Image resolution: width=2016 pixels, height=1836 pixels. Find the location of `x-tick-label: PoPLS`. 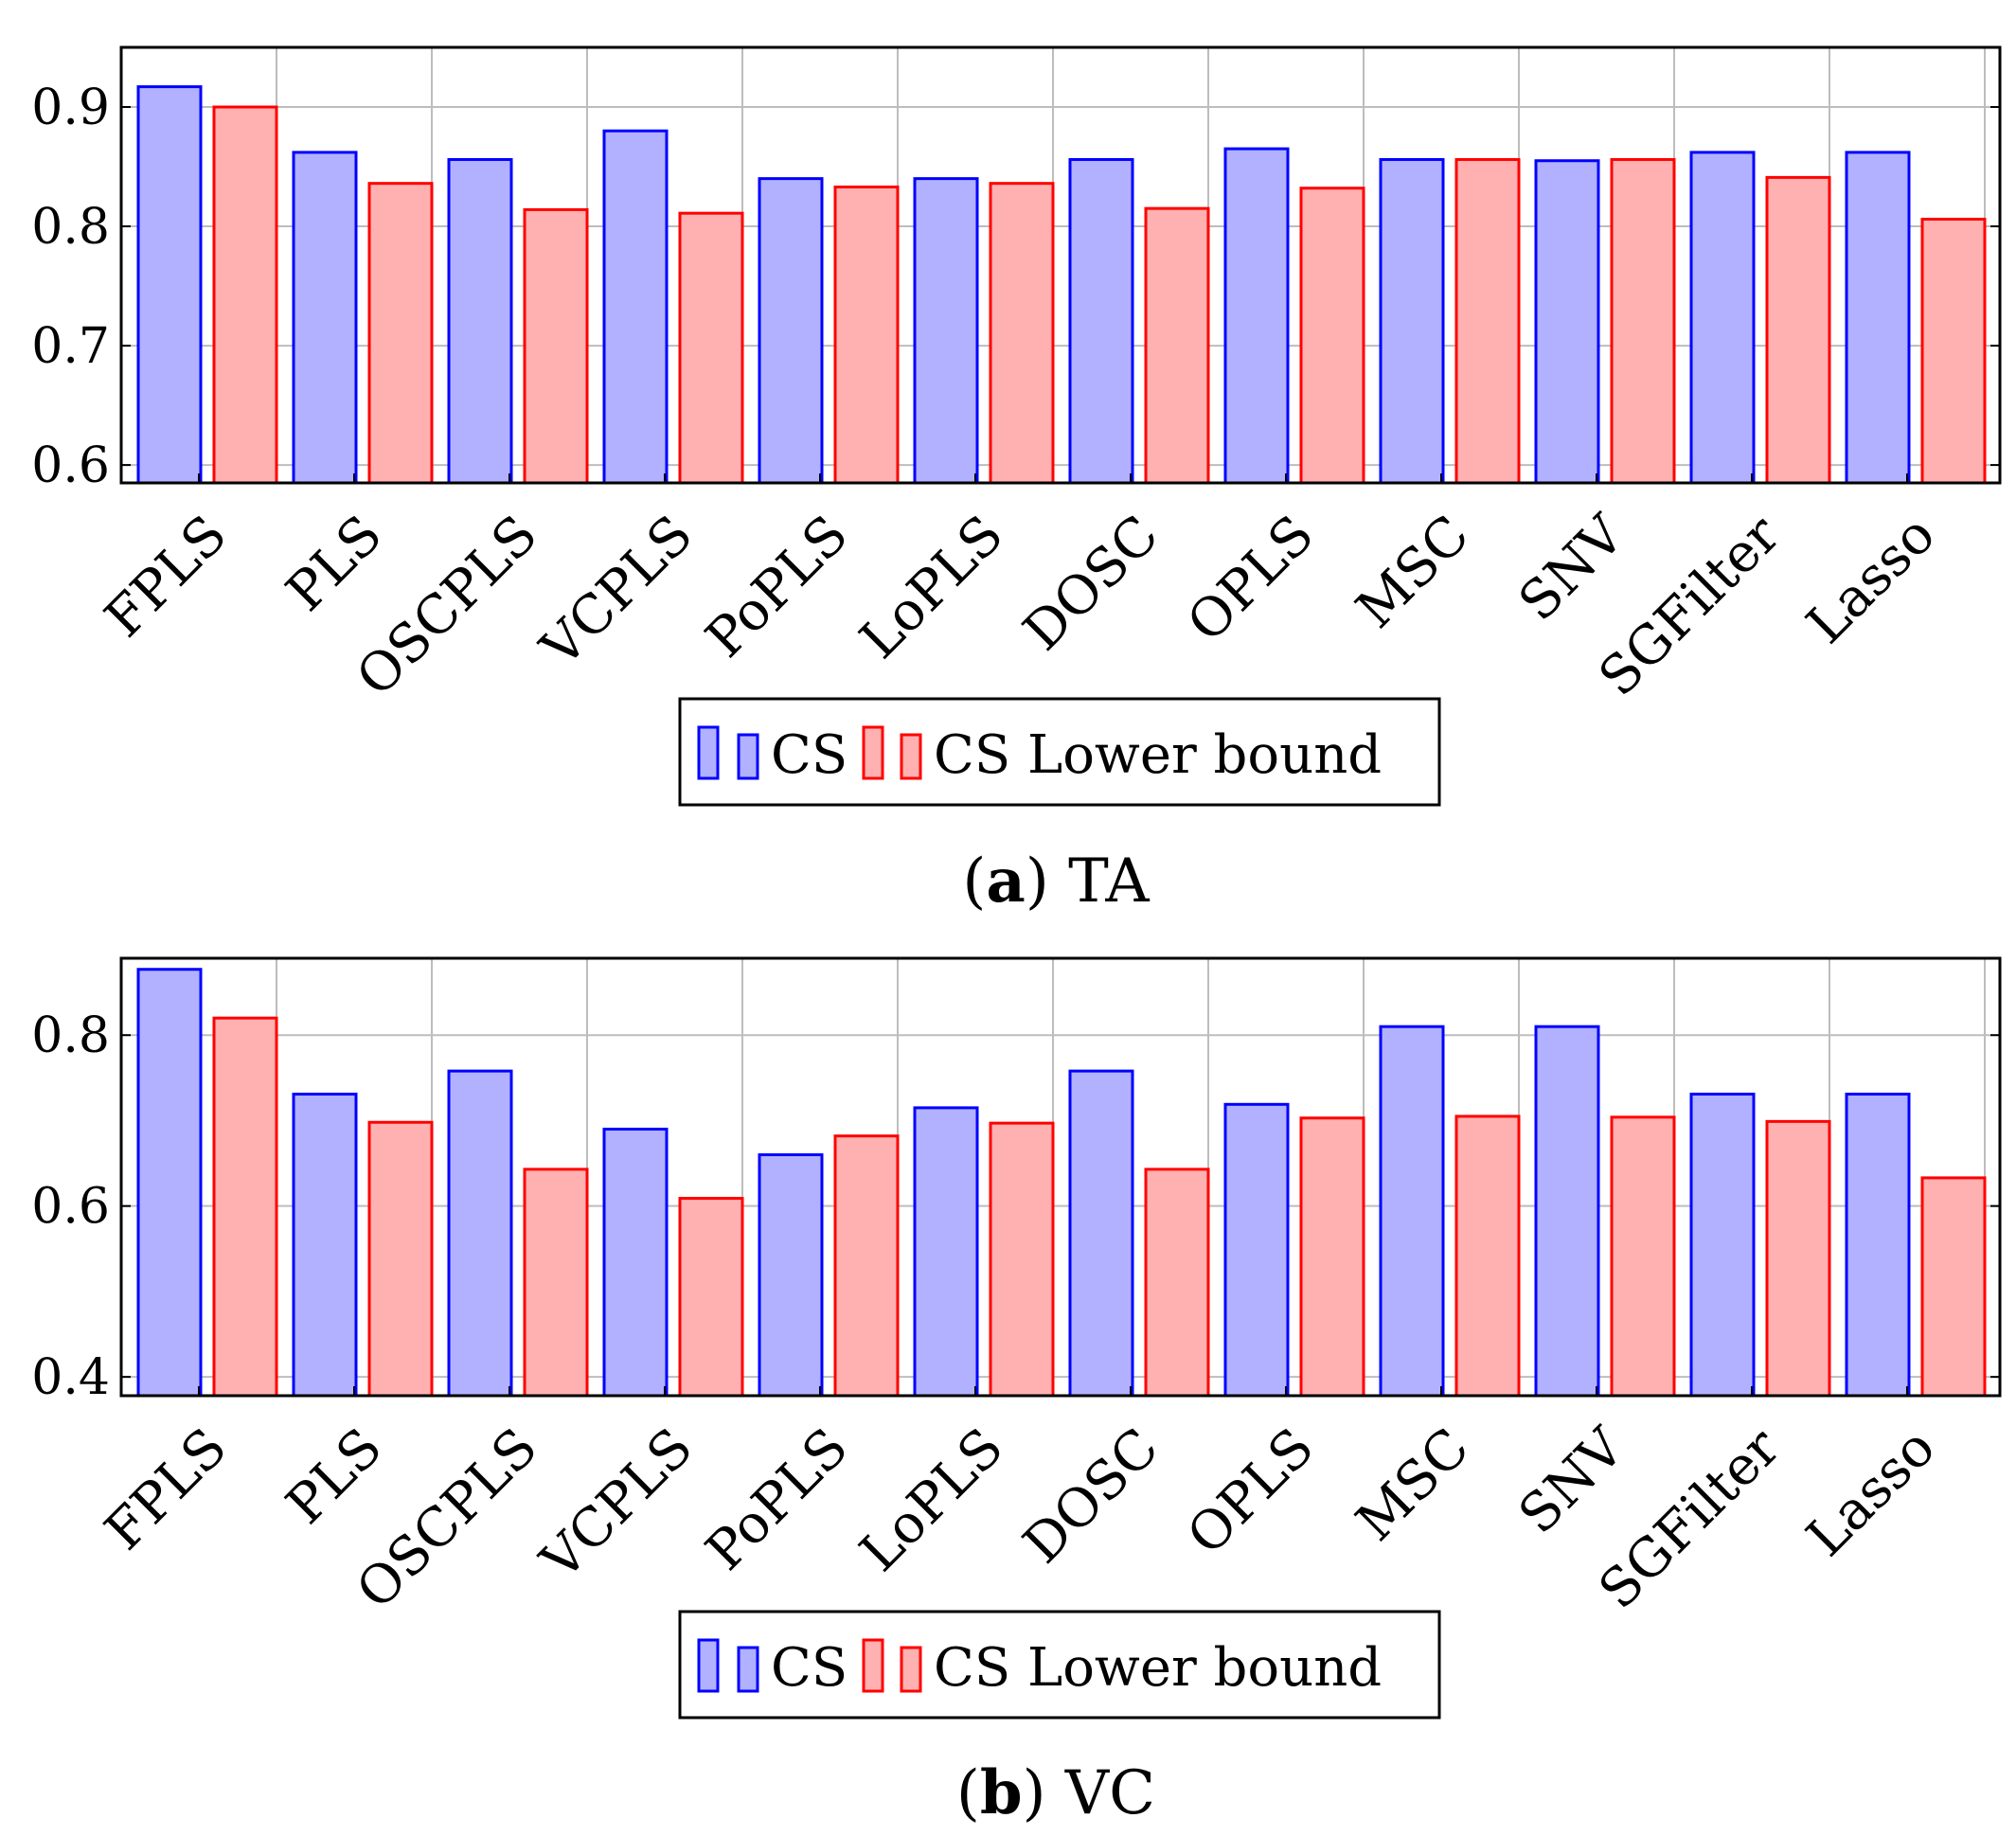

x-tick-label: PoPLS is located at coordinates (777, 1499).